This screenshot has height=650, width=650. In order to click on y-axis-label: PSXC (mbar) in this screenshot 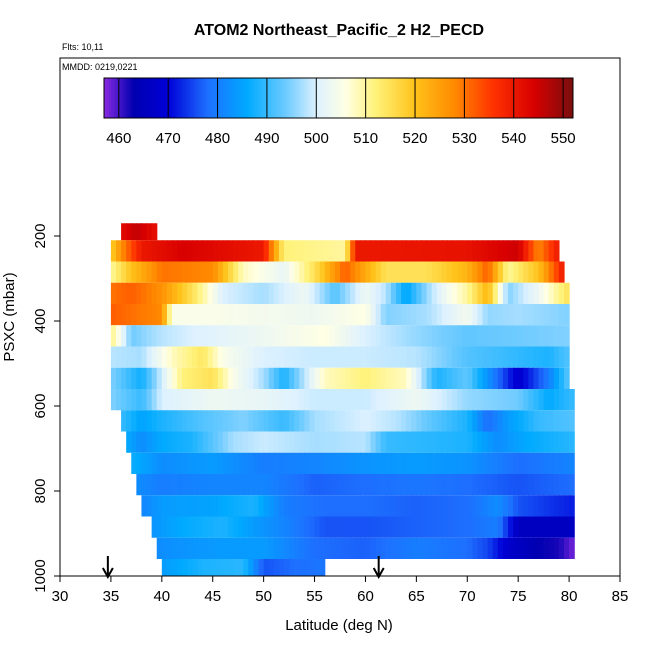, I will do `click(9, 316)`.